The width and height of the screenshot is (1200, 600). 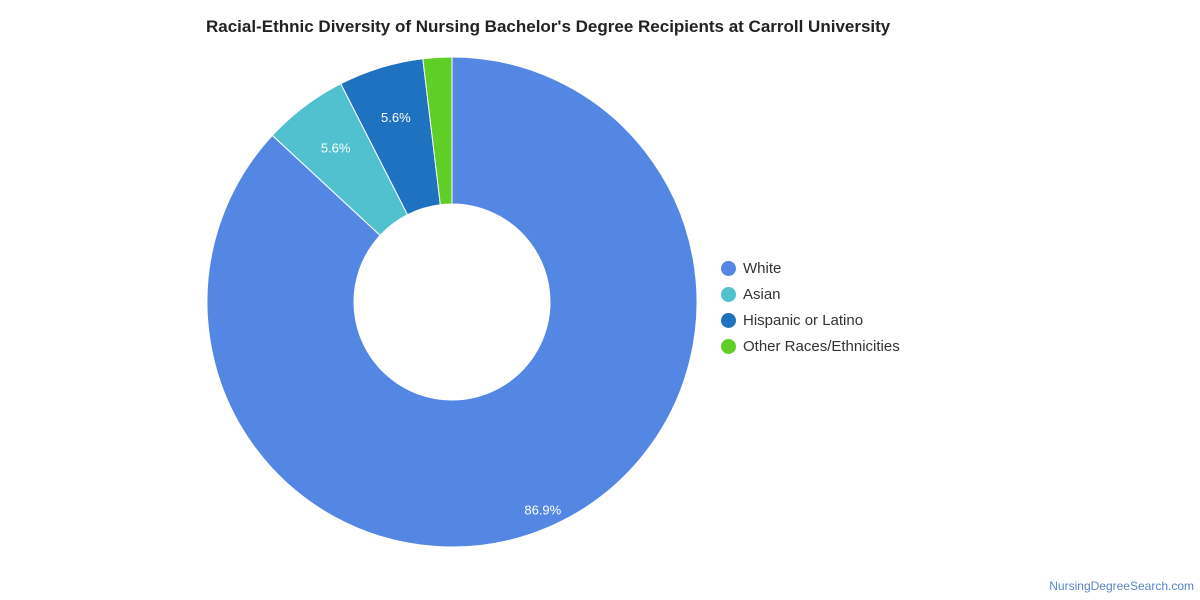 What do you see at coordinates (762, 268) in the screenshot?
I see `legend-label: White` at bounding box center [762, 268].